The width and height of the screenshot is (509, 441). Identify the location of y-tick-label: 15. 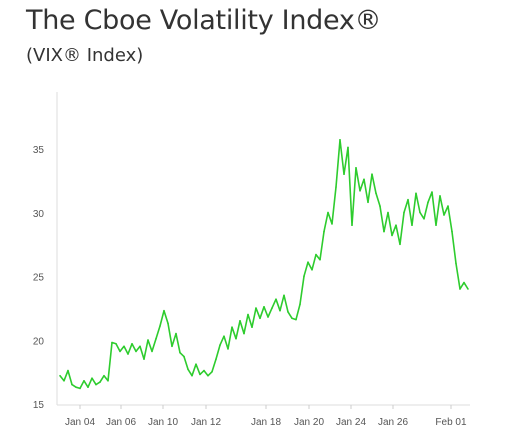
(39, 405).